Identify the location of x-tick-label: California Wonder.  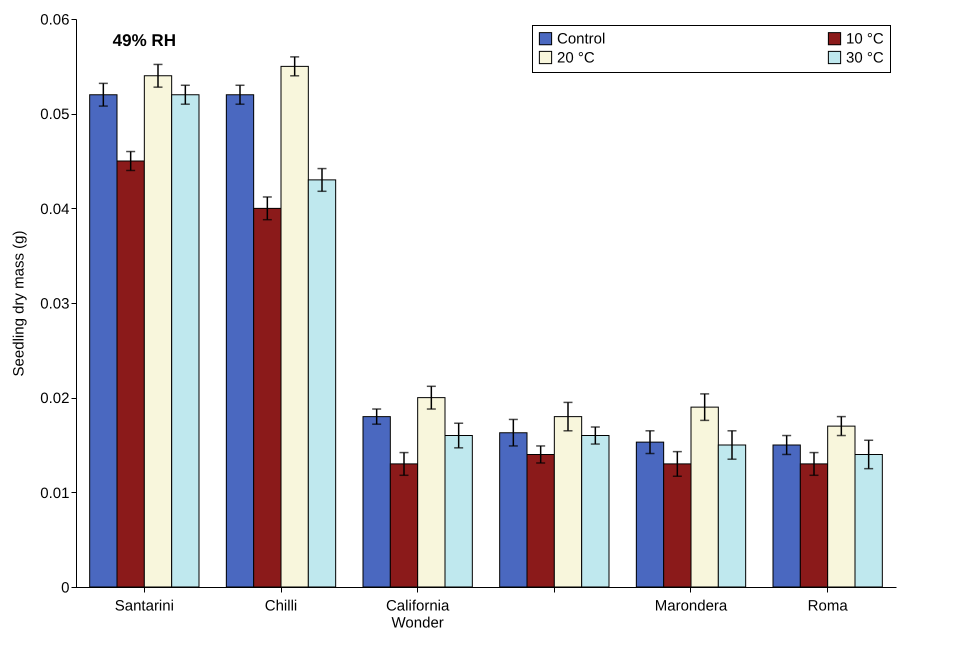
(418, 615).